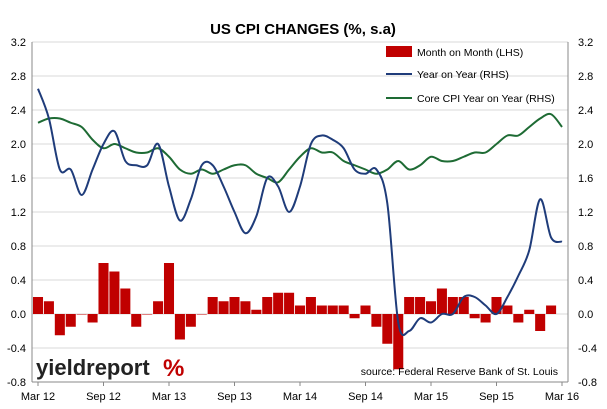 The width and height of the screenshot is (607, 409). Describe the element at coordinates (585, 179) in the screenshot. I see `right-tick-label: 1.6` at that location.